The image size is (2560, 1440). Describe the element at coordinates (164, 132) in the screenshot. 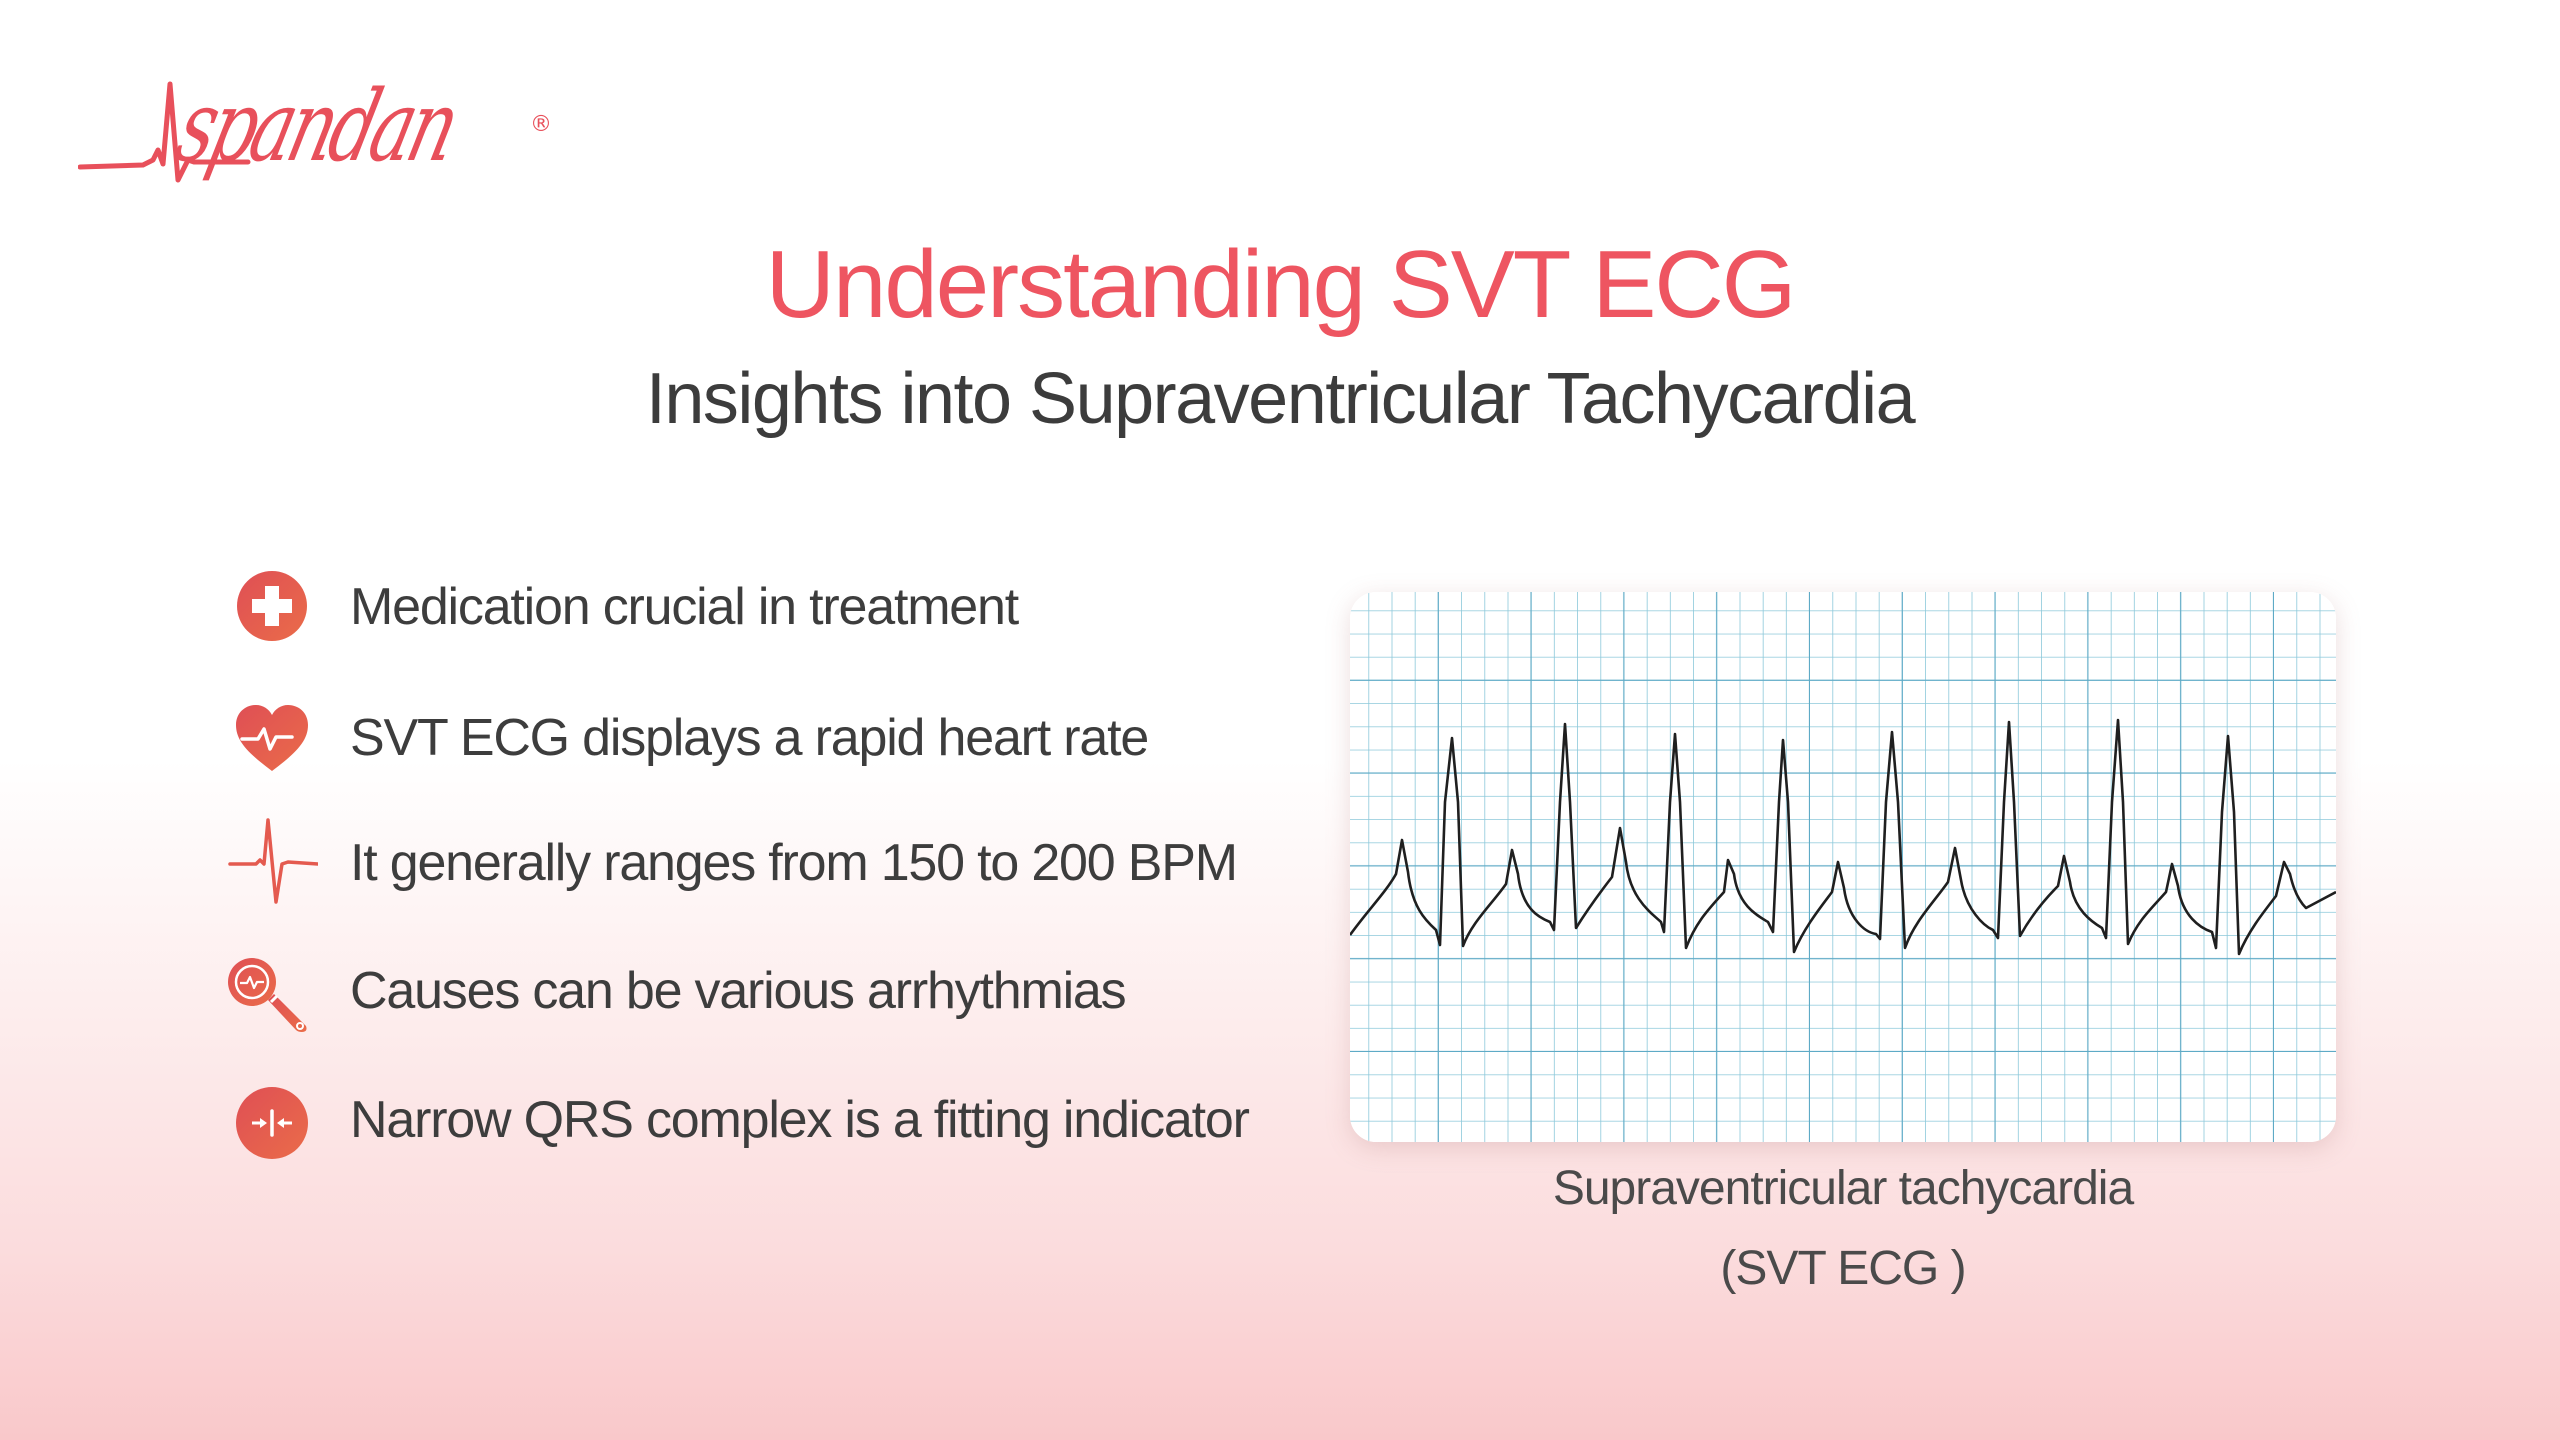

I see `pulse-line-logo-icon` at that location.